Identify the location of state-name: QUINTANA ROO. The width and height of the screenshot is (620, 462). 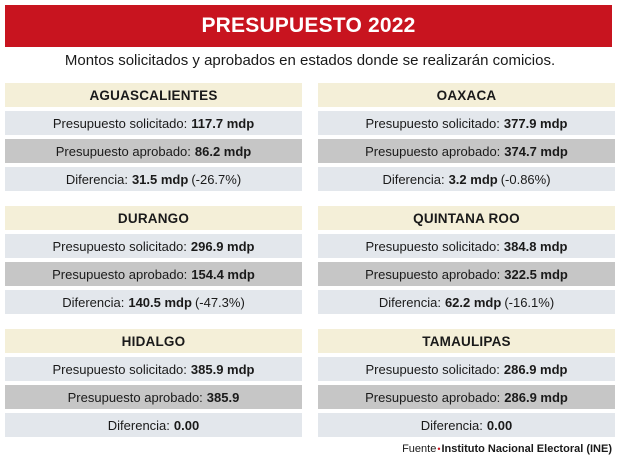
(466, 218).